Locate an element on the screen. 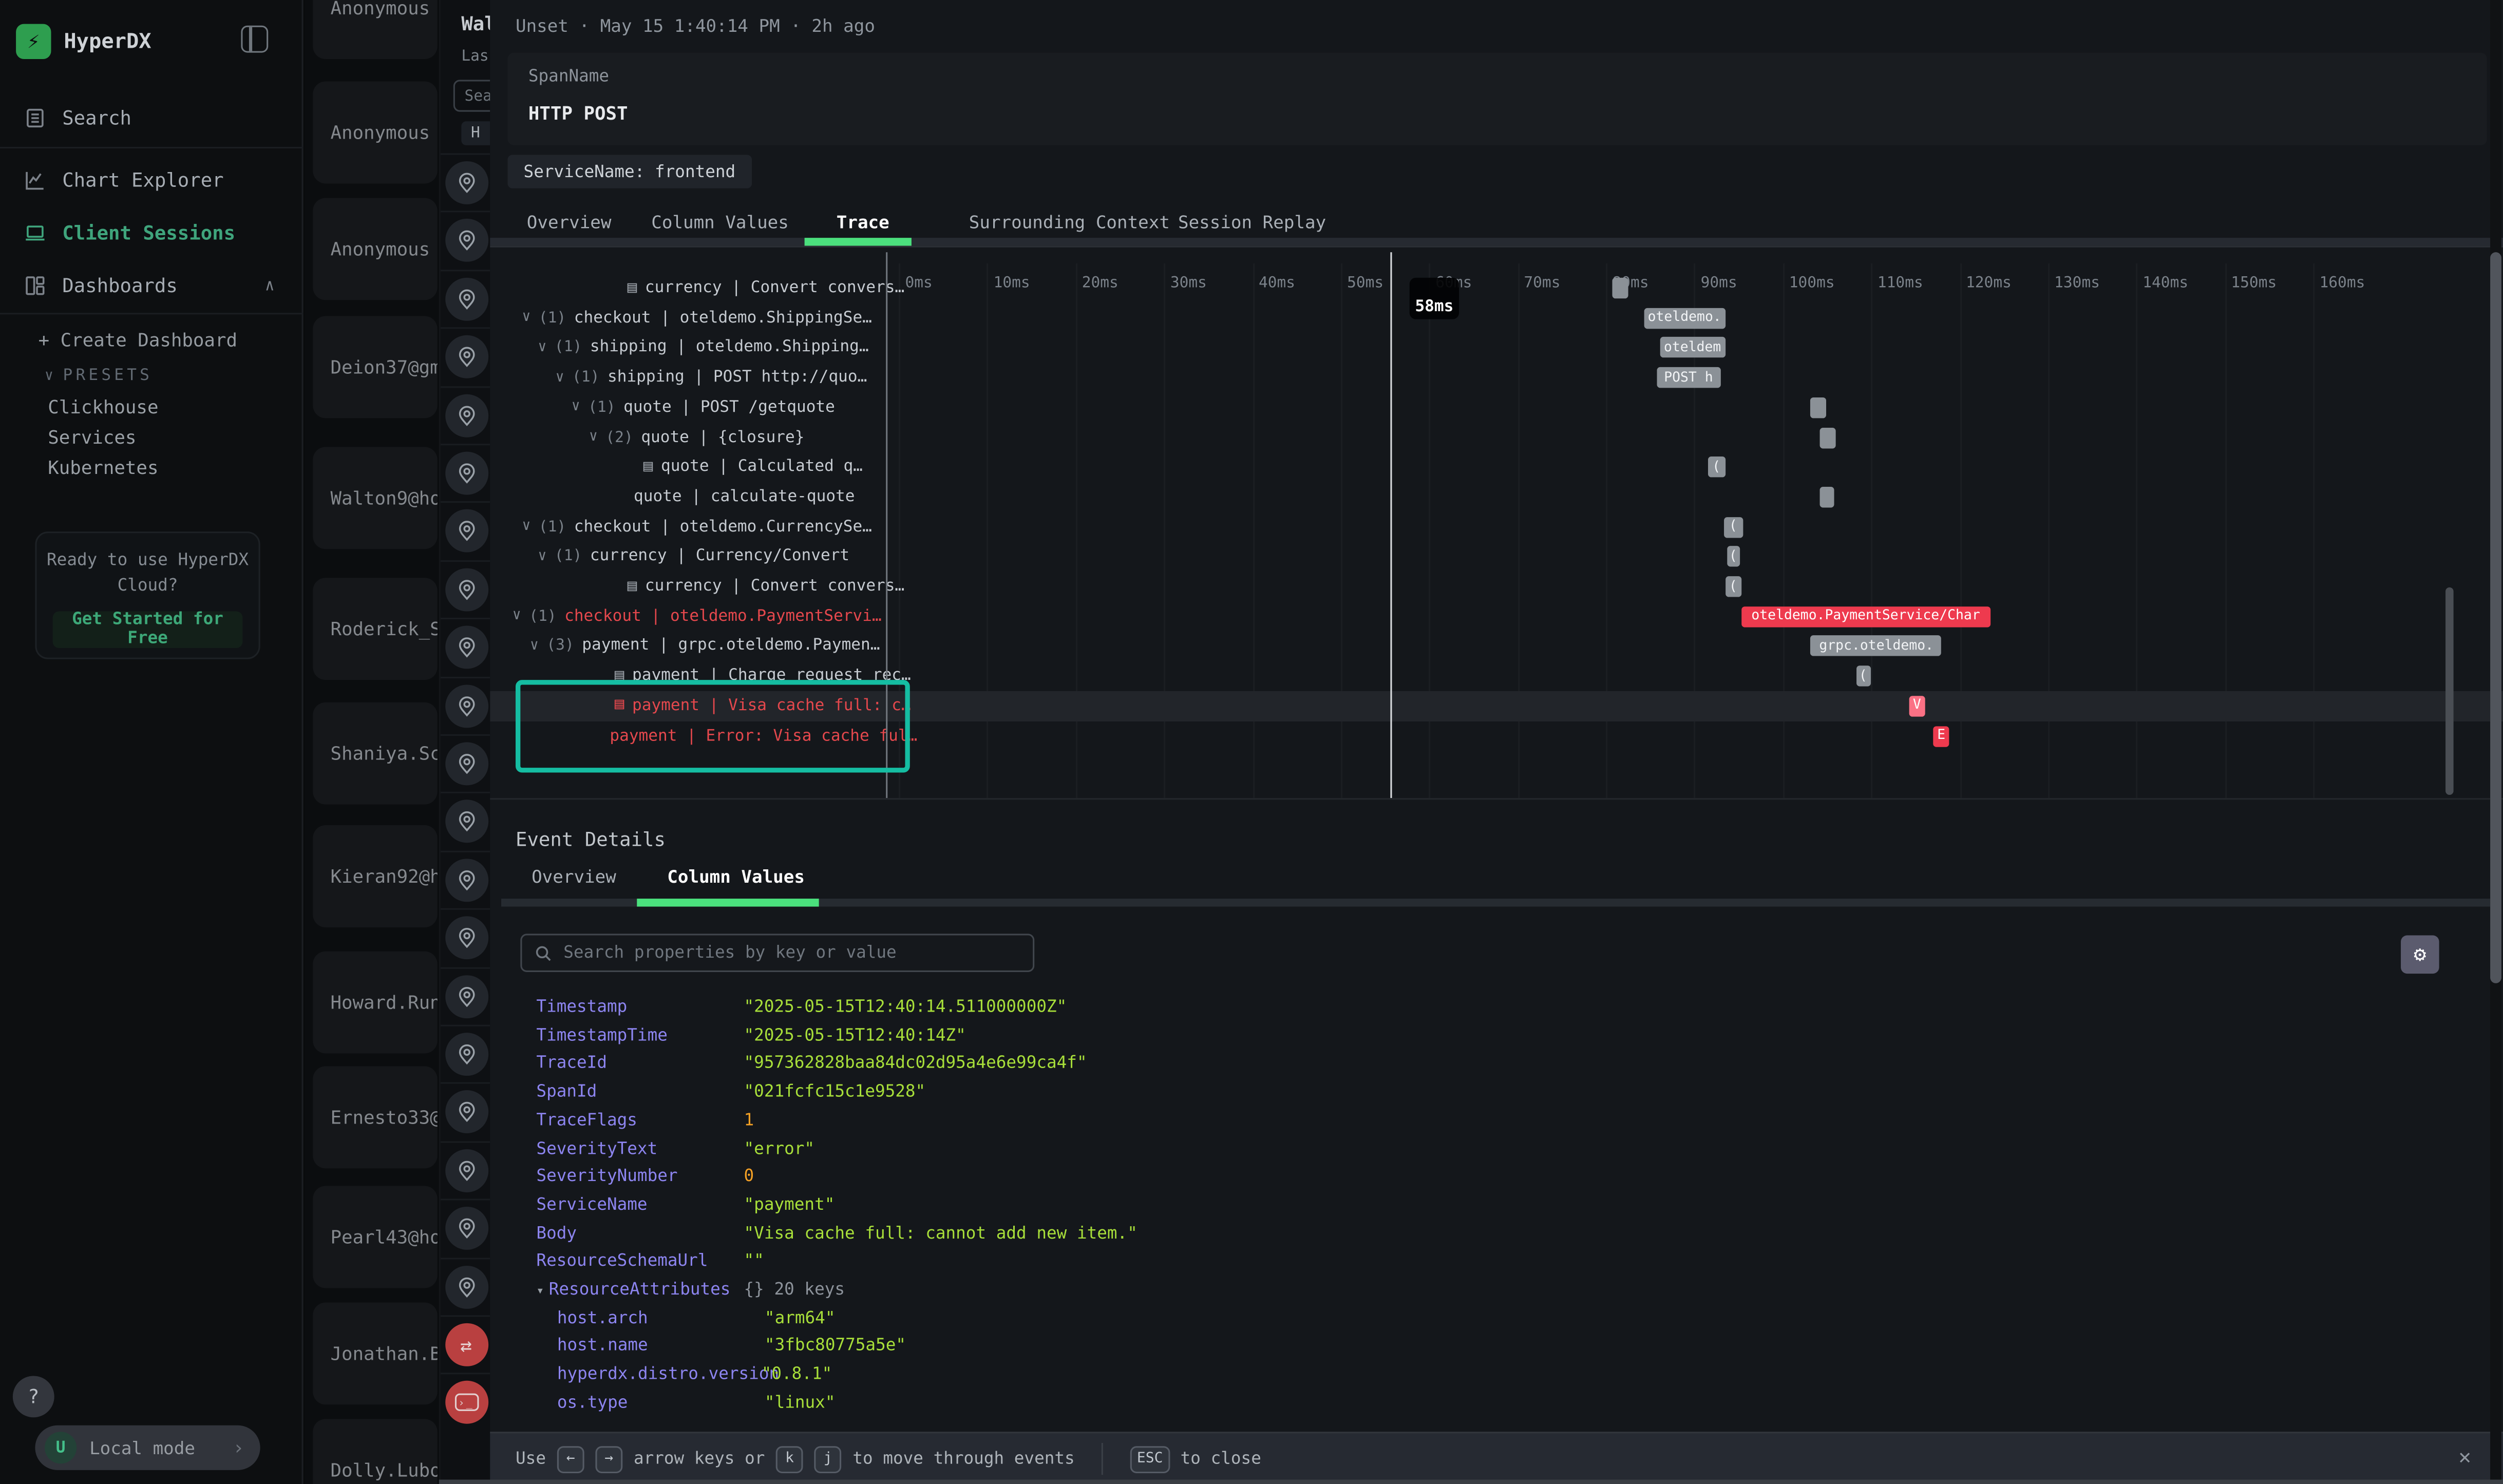 This screenshot has height=1484, width=2503. session-error-event-row: ⇄ is located at coordinates (465, 1344).